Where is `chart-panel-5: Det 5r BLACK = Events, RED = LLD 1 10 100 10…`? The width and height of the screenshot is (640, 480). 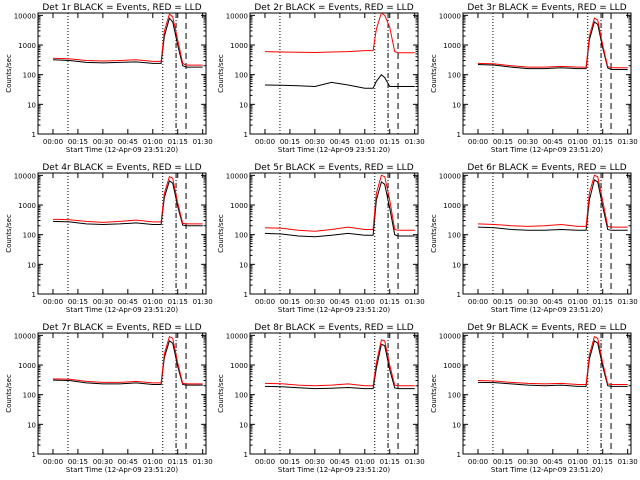 chart-panel-5: Det 5r BLACK = Events, RED = LLD 1 10 100 10… is located at coordinates (321, 238).